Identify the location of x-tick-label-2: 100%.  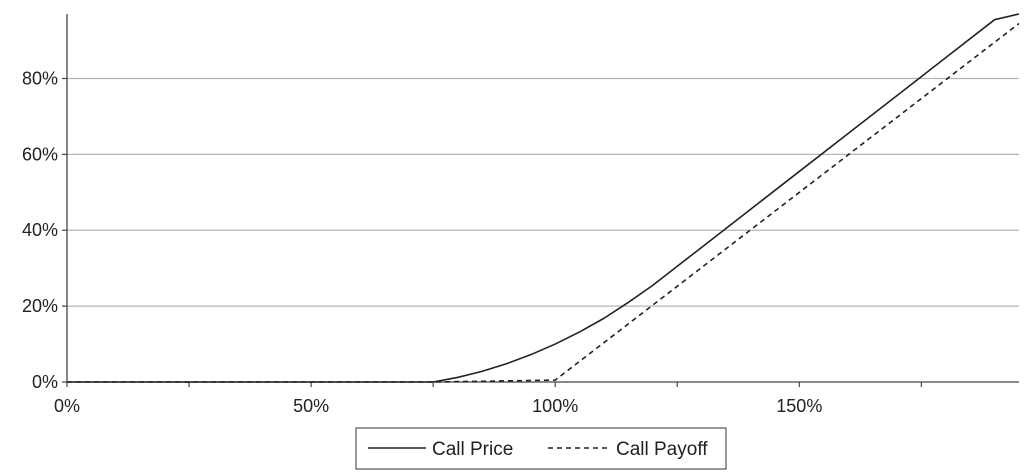
(555, 406).